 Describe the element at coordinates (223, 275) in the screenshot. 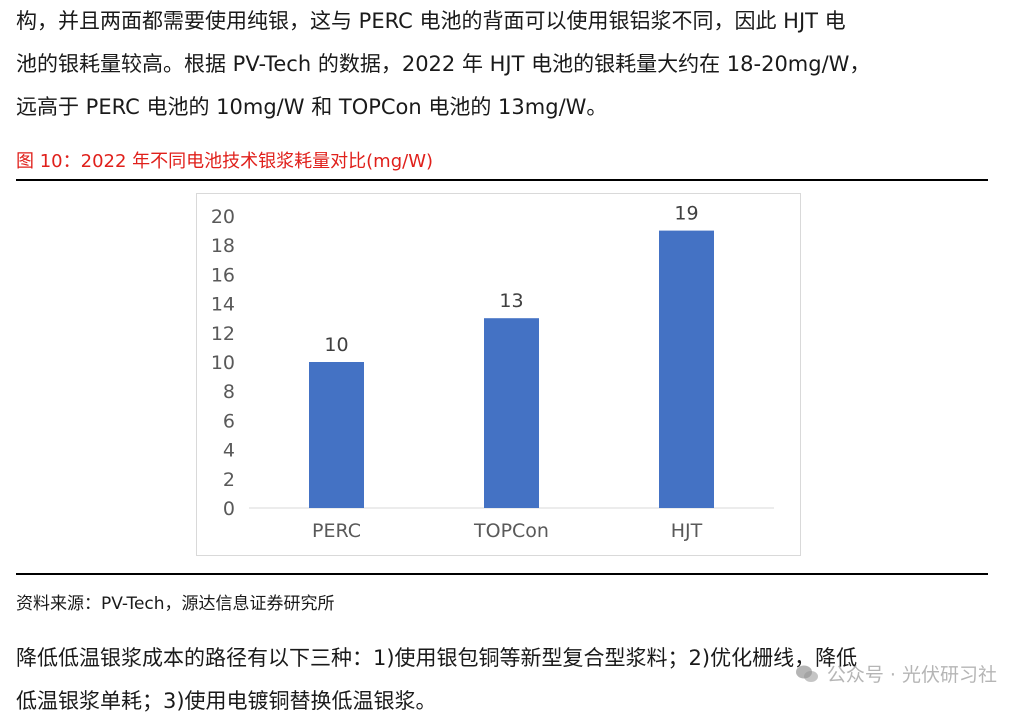

I see `y-tick-label: 16` at that location.